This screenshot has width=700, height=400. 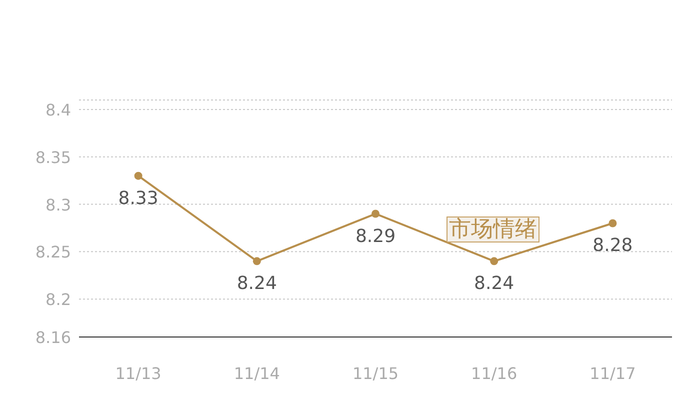 I want to click on y-tick-label: 8.3, so click(x=58, y=204).